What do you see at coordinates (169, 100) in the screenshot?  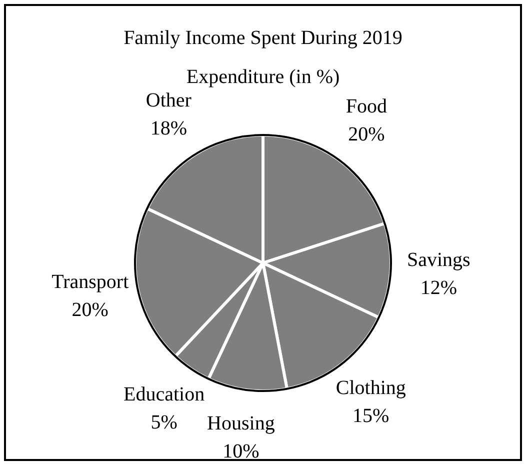 I see `slice-label: Other` at bounding box center [169, 100].